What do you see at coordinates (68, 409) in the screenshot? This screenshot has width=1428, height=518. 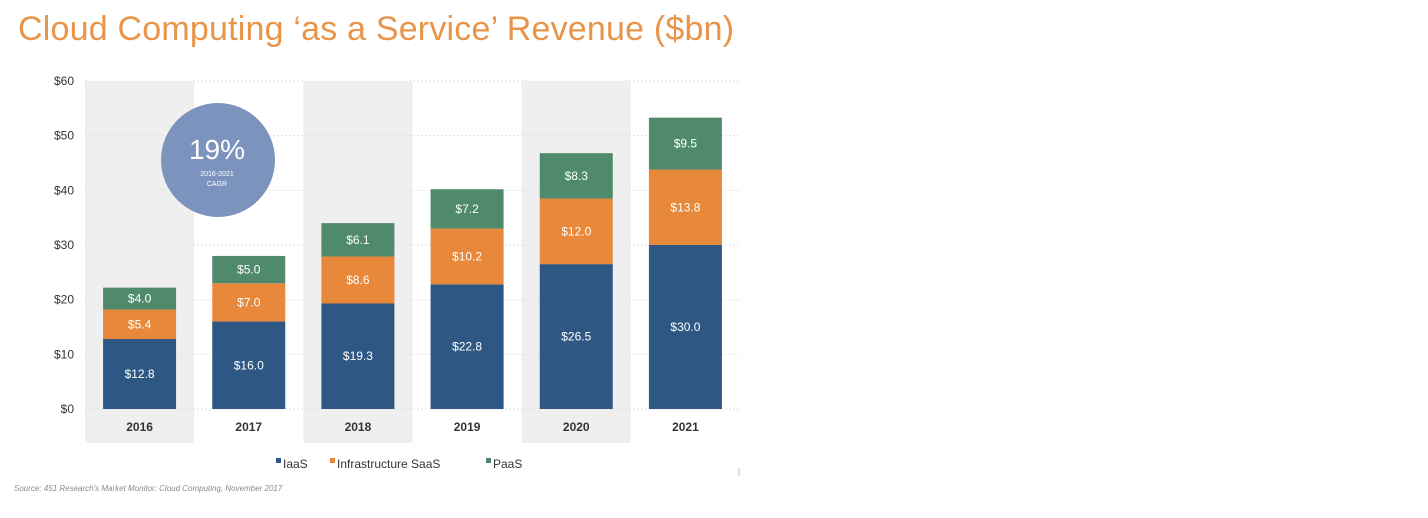 I see `y-tick-label: $0` at bounding box center [68, 409].